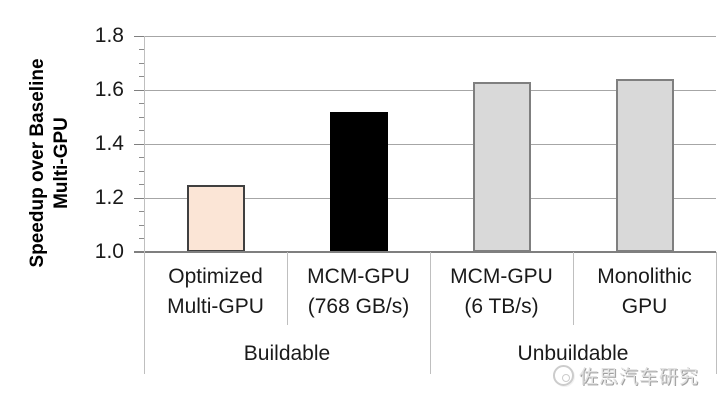 The height and width of the screenshot is (406, 724). I want to click on y-tick-label: 1.6, so click(109, 89).